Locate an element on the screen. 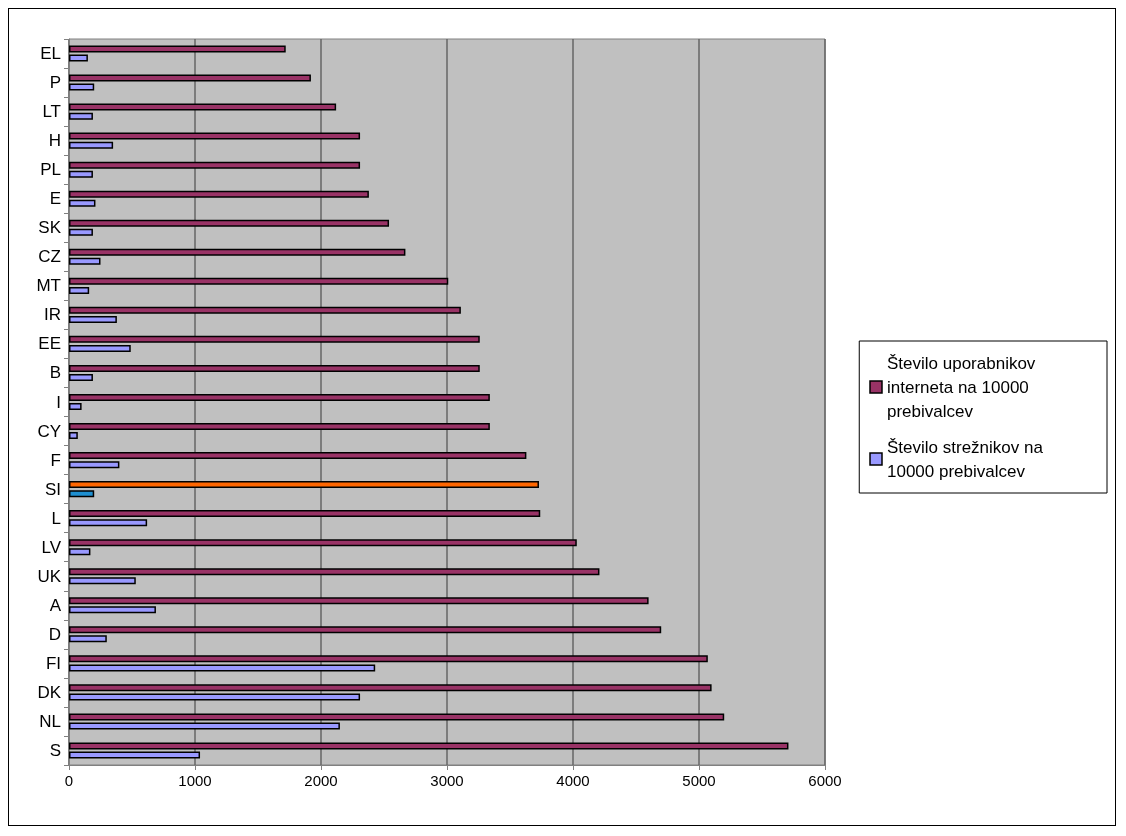 Image resolution: width=1126 pixels, height=836 pixels. y-tick-label: CY is located at coordinates (49, 431).